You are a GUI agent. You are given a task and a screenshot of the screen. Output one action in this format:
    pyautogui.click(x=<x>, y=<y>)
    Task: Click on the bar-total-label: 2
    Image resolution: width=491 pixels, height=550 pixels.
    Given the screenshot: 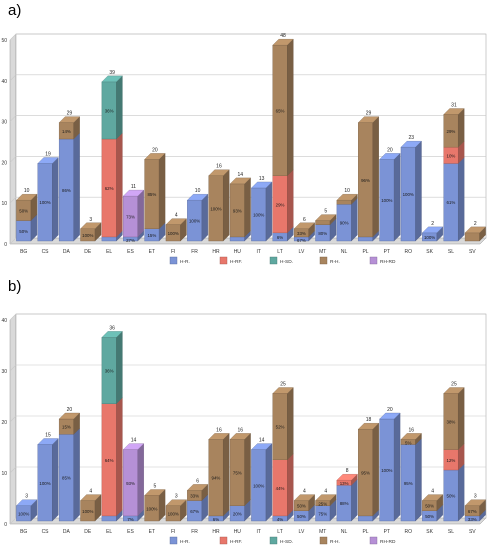 What is the action you would take?
    pyautogui.click(x=432, y=224)
    